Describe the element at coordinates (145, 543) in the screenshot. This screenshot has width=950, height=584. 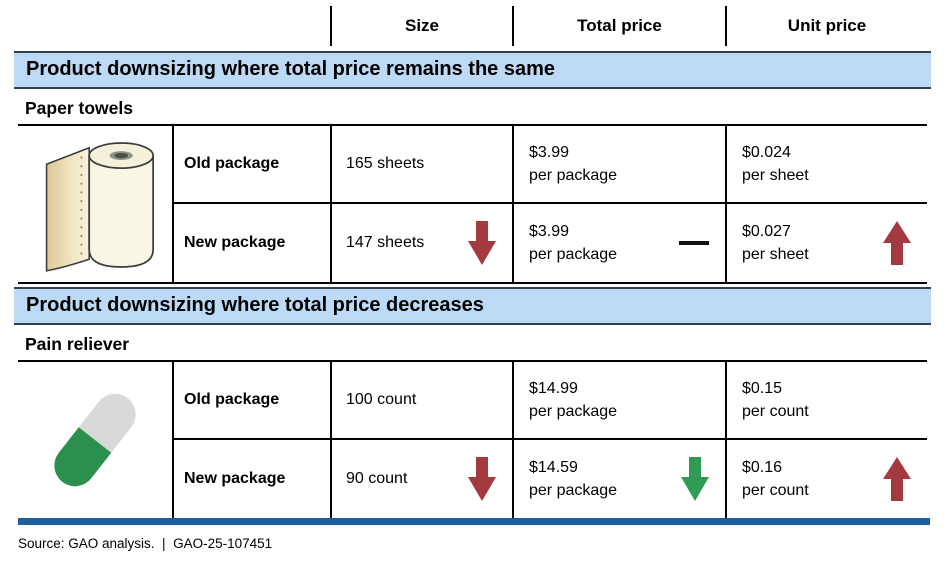
I see `source-note: Source: GAO analysis. | GAO-25-107451` at that location.